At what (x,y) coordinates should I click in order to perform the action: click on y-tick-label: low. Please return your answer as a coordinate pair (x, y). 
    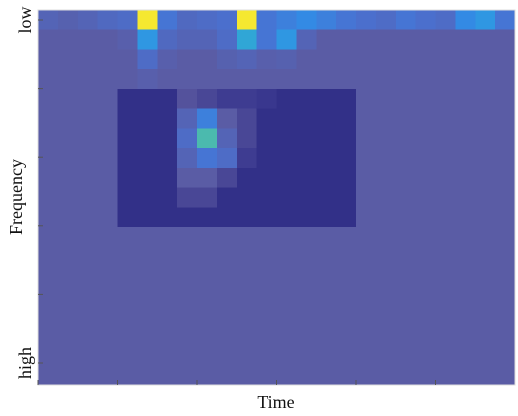
    Looking at the image, I should click on (25, 19).